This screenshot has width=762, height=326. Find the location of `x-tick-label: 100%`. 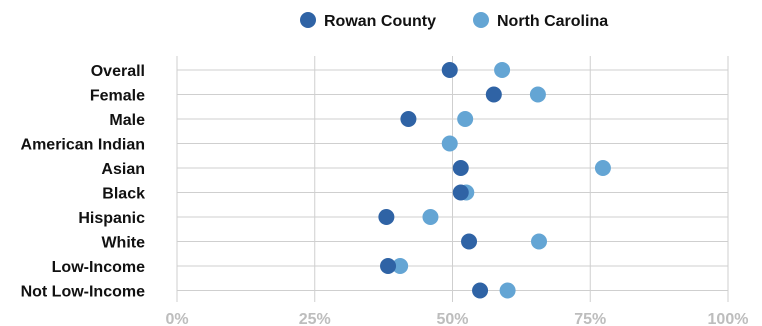

x-tick-label: 100% is located at coordinates (728, 318).